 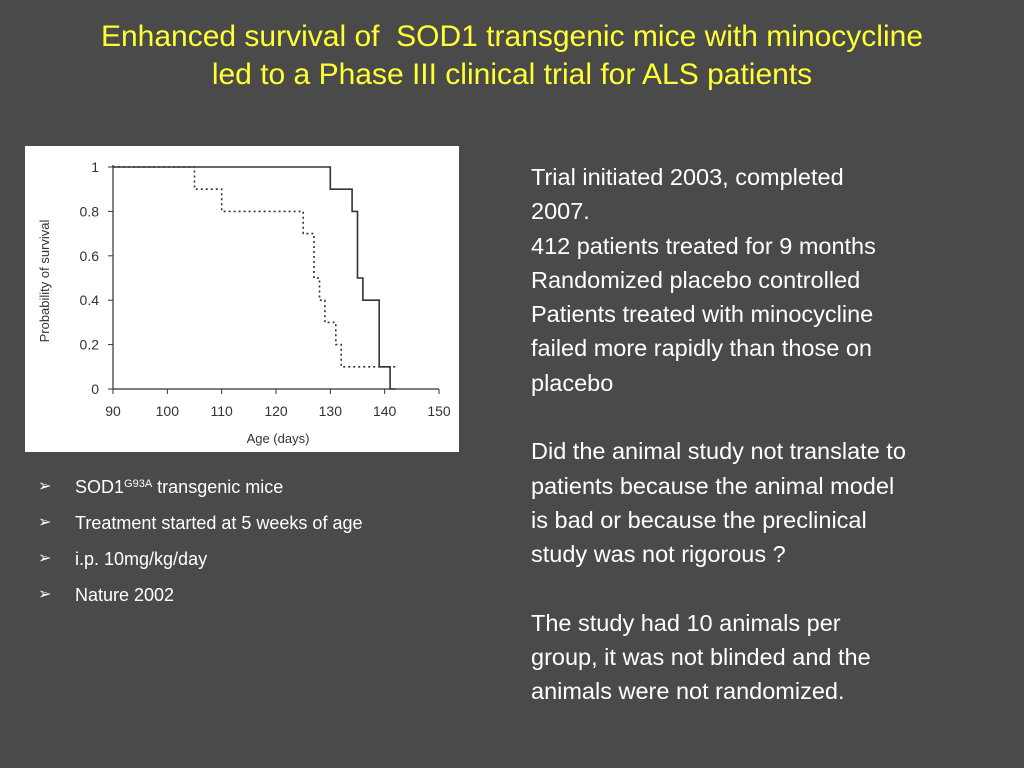 What do you see at coordinates (699, 519) in the screenshot?
I see `body-text-line: is bad or because the preclinical` at bounding box center [699, 519].